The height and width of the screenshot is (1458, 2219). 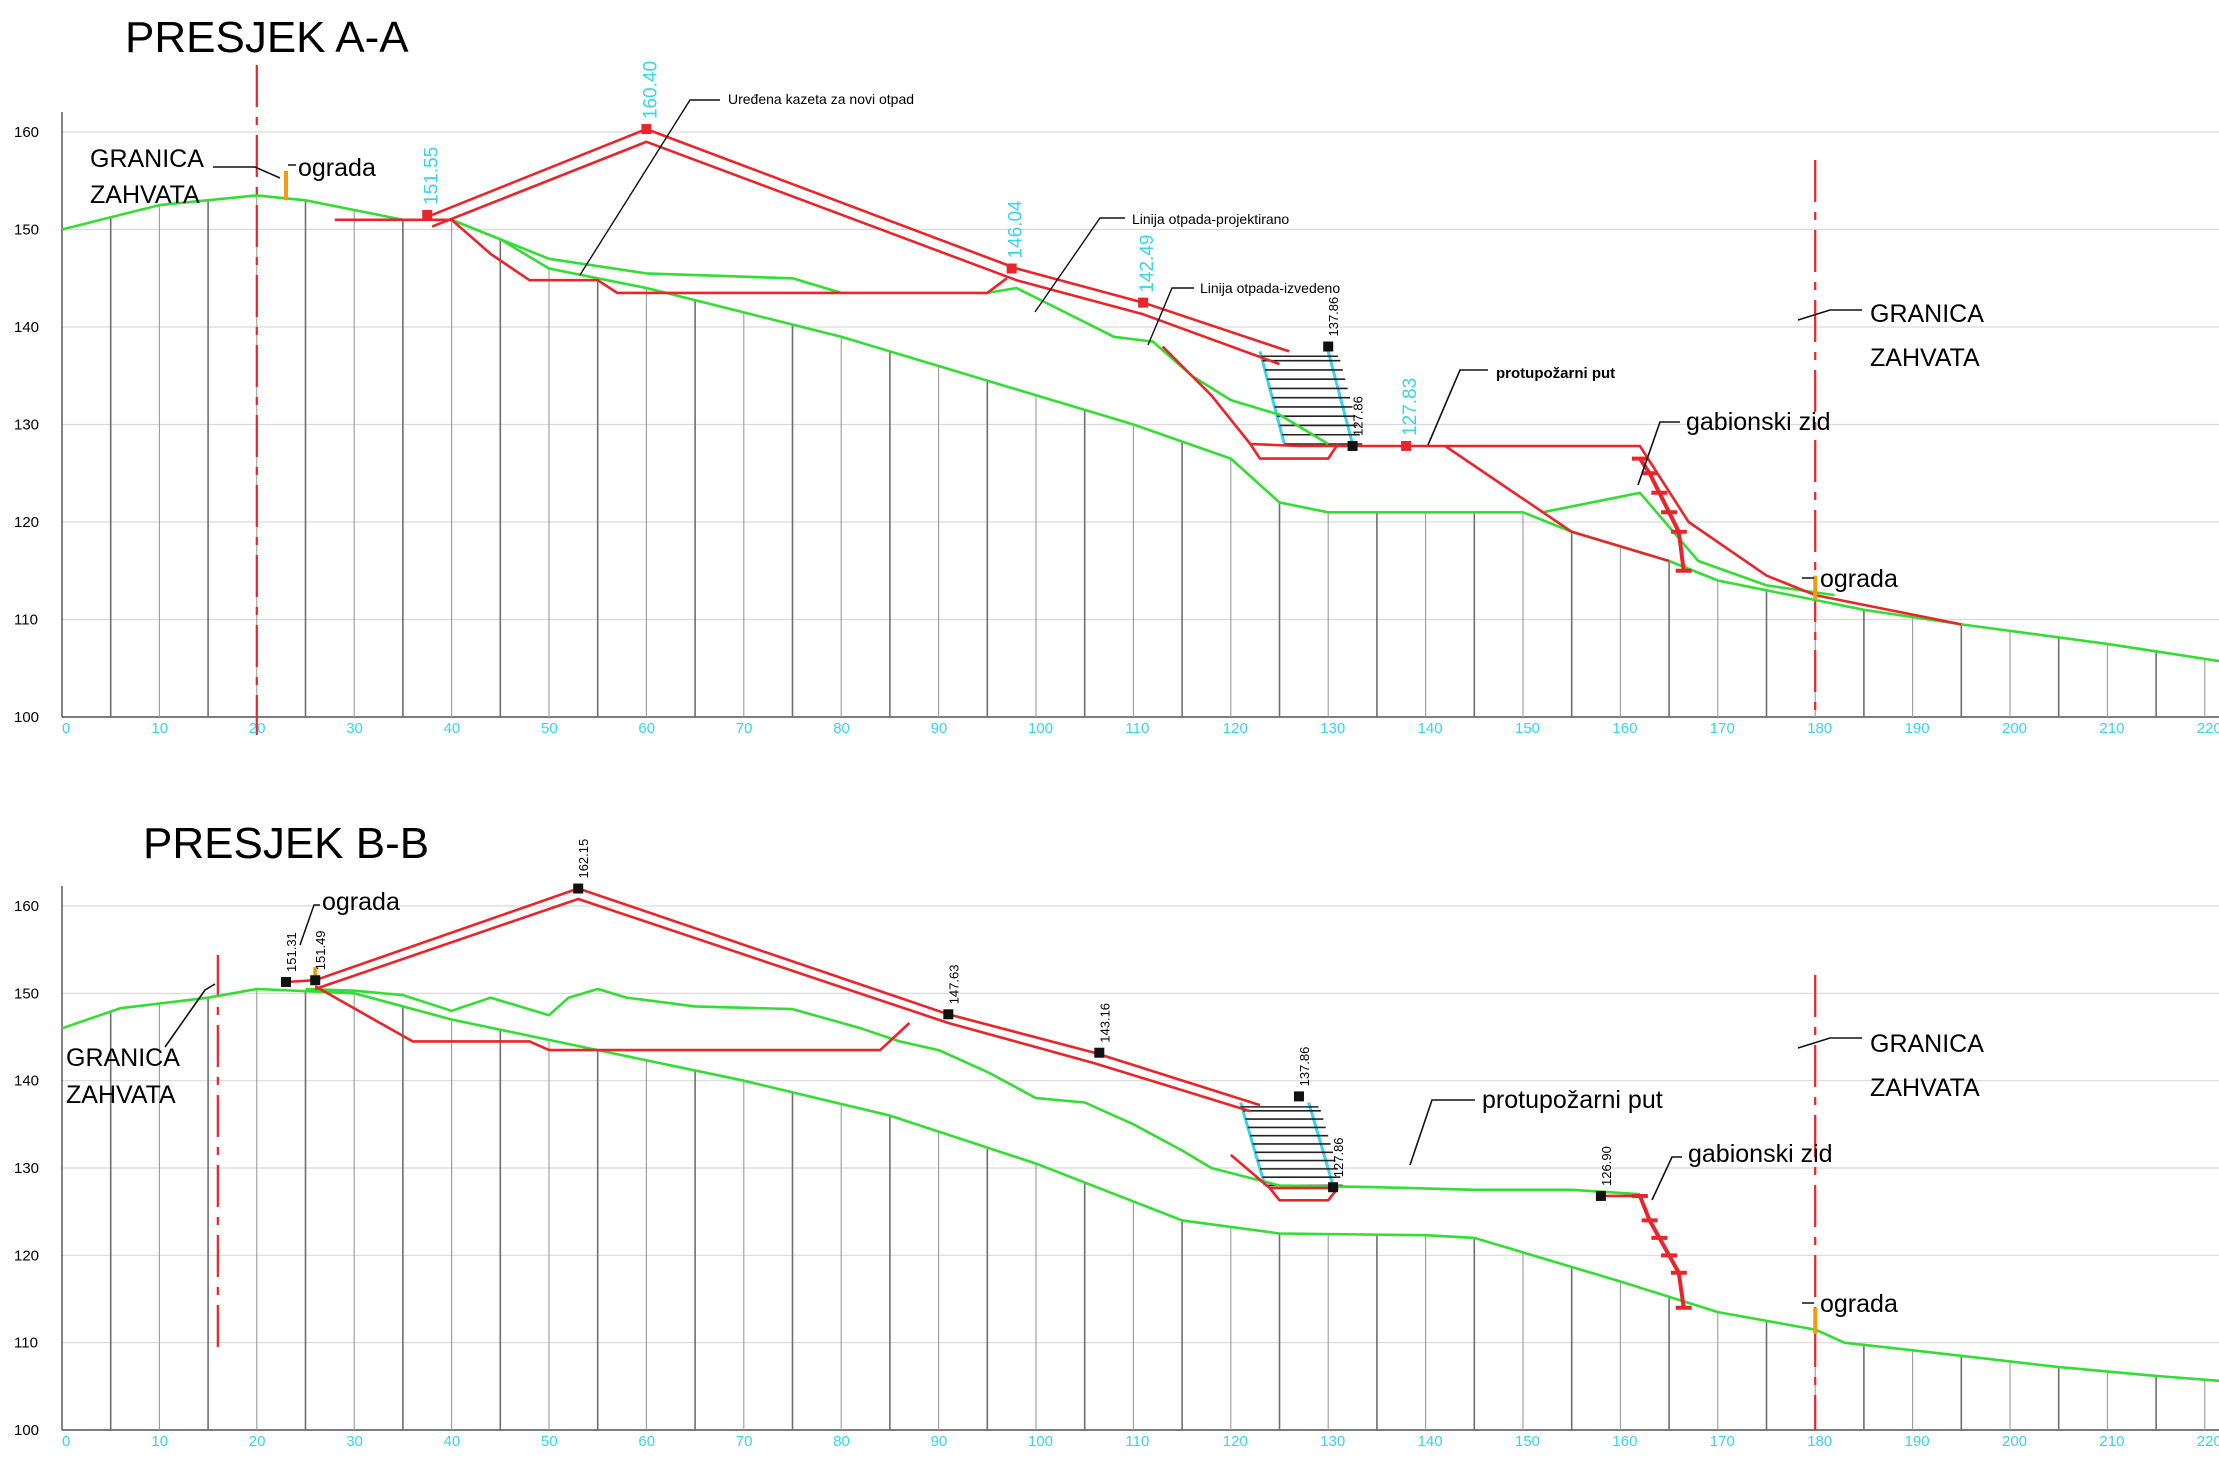 I want to click on label-kazeta-a: Uređena kazeta za novi otpad, so click(x=821, y=99).